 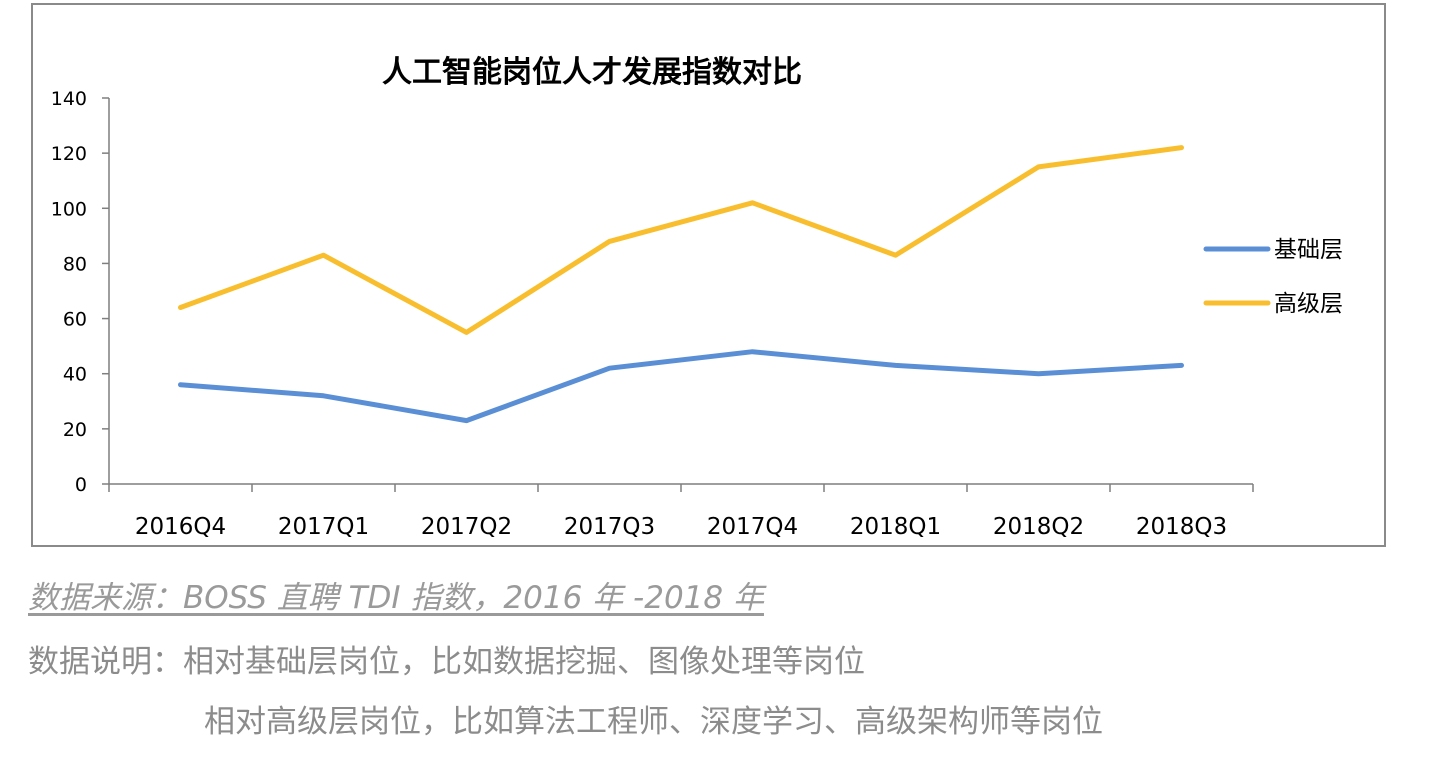 What do you see at coordinates (653, 722) in the screenshot?
I see `data-note-line-2: 相对高级层岗位，比如算法工程师、深度学习、高级架构师等岗位` at bounding box center [653, 722].